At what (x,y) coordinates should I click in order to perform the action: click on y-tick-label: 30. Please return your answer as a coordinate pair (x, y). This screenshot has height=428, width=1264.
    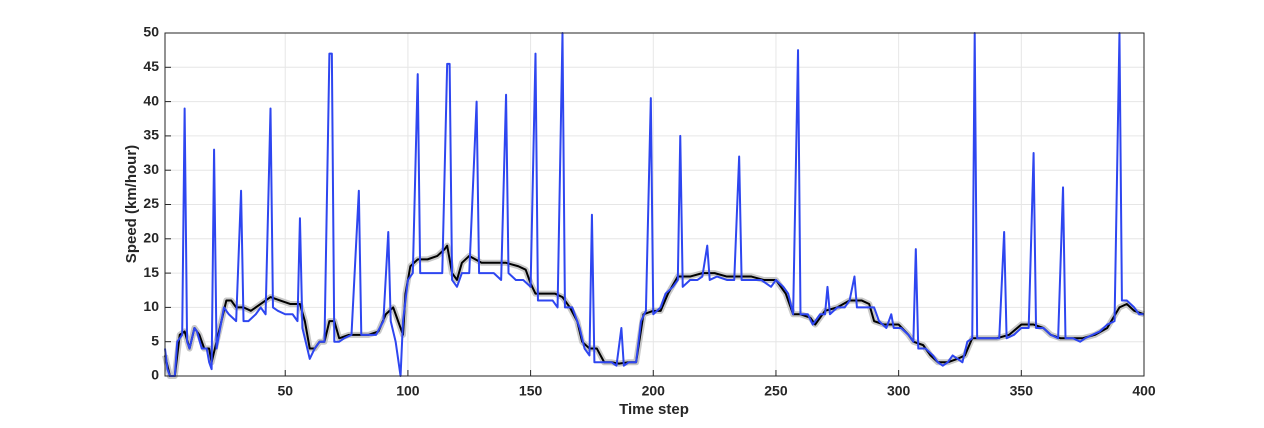
    Looking at the image, I should click on (151, 169).